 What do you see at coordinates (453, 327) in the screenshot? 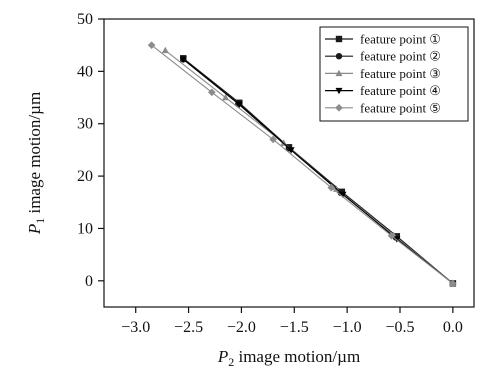
I see `x-tick-label: 0.0` at bounding box center [453, 327].